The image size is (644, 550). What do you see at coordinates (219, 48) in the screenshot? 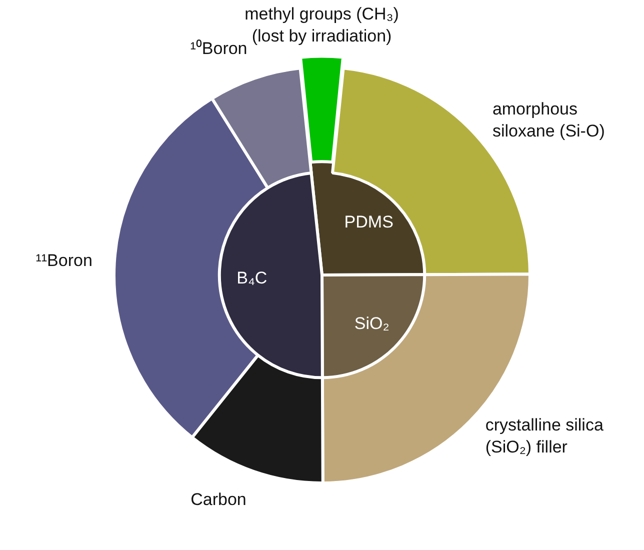
I see `slice-label: ¹⁰Boron` at bounding box center [219, 48].